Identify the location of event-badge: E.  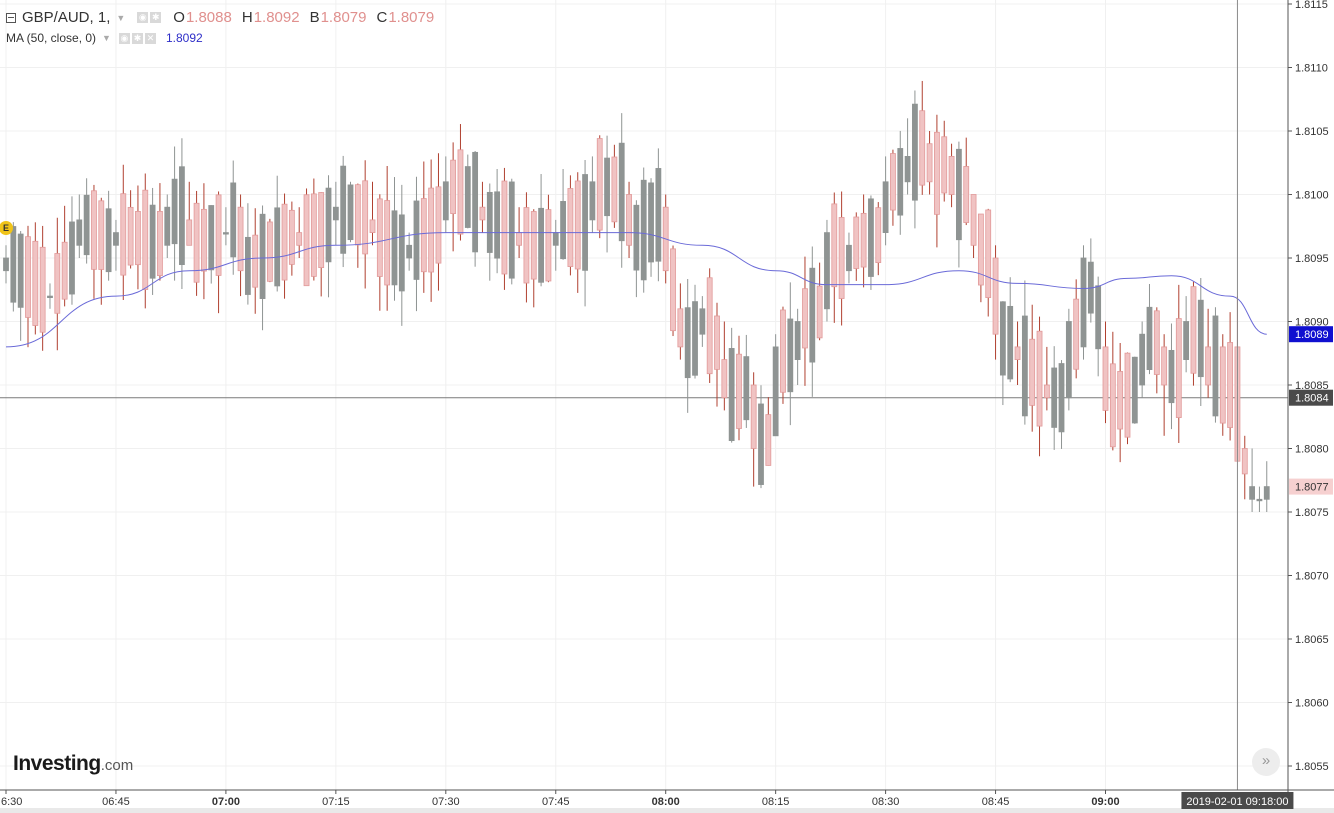
(6, 228).